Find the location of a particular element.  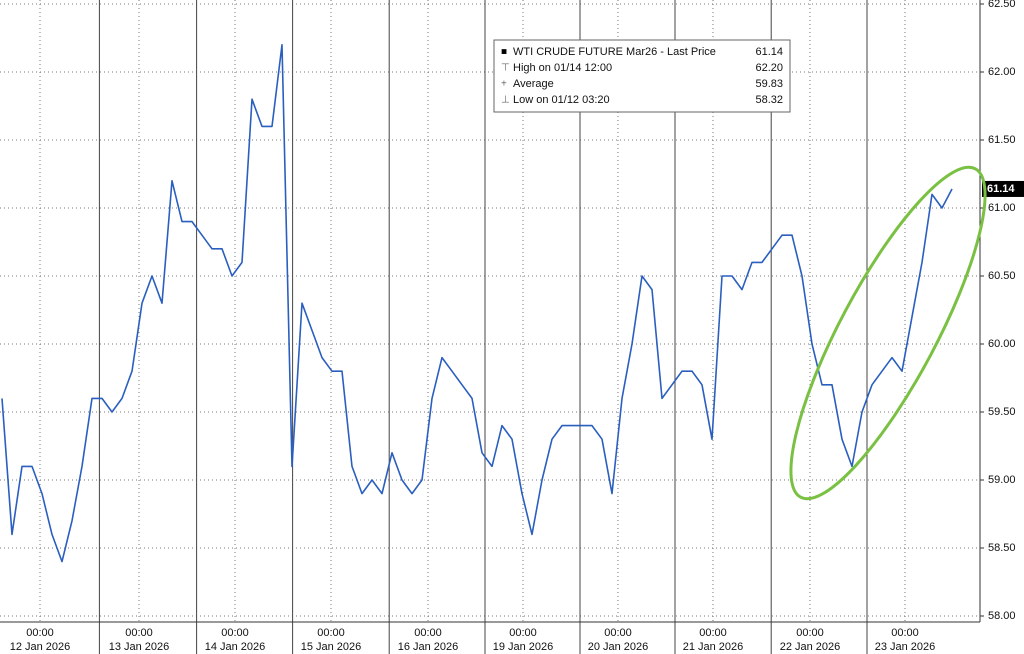

legend-label: Low on 01/12 03:20 is located at coordinates (561, 100).